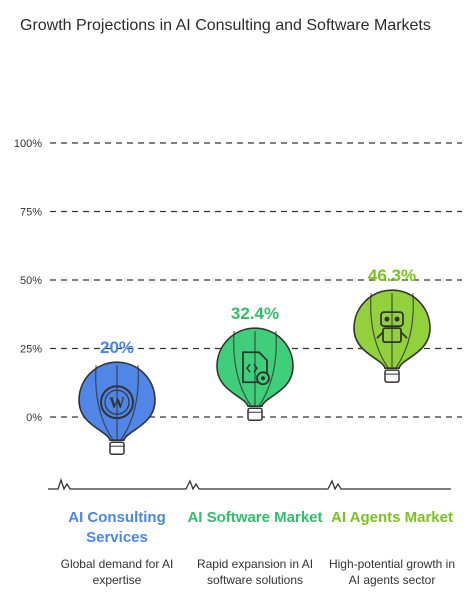 The width and height of the screenshot is (475, 613). I want to click on value-label: 46.3%, so click(392, 275).